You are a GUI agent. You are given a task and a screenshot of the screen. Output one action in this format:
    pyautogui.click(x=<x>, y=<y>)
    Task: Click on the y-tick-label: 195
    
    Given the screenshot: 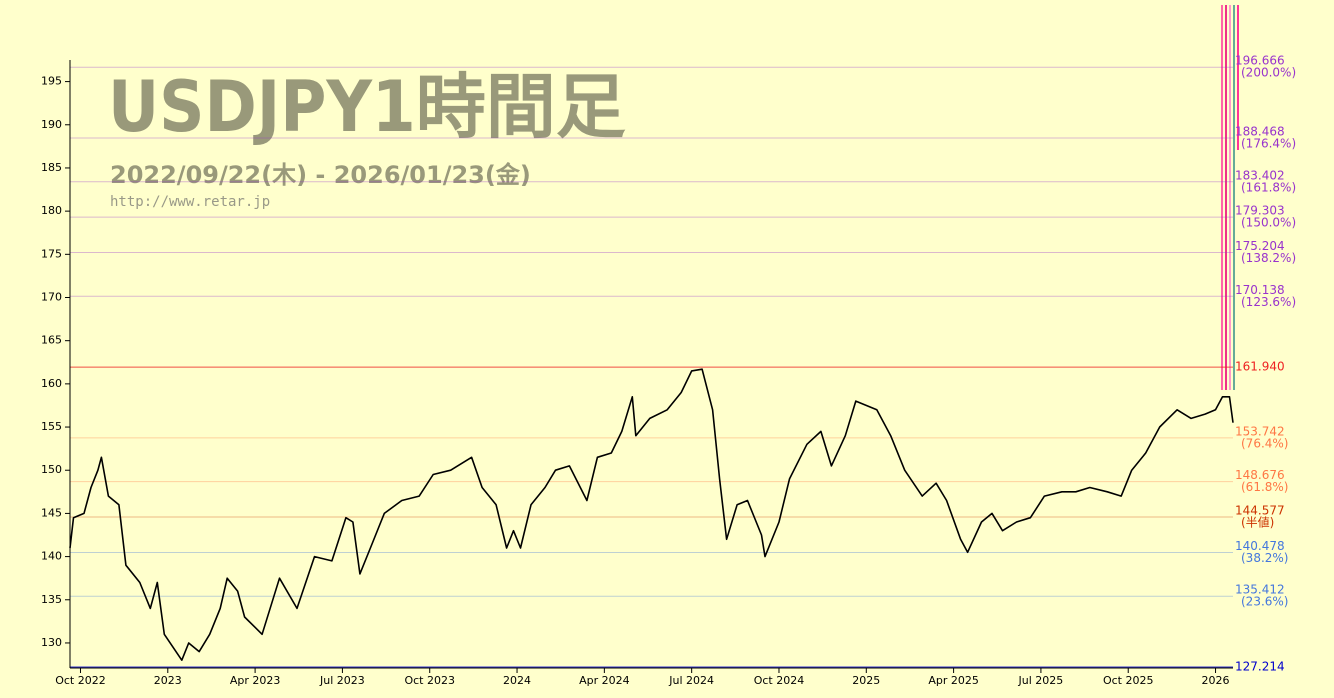 What is the action you would take?
    pyautogui.click(x=51, y=81)
    